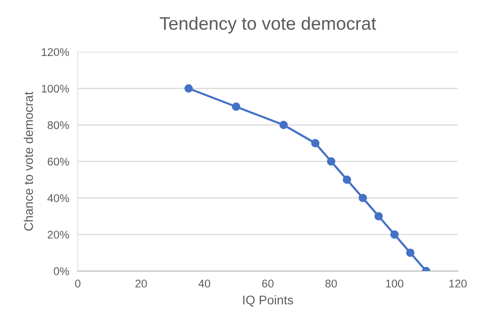 This screenshot has height=335, width=486. Describe the element at coordinates (58, 198) in the screenshot. I see `y-tick-label: 40%` at that location.